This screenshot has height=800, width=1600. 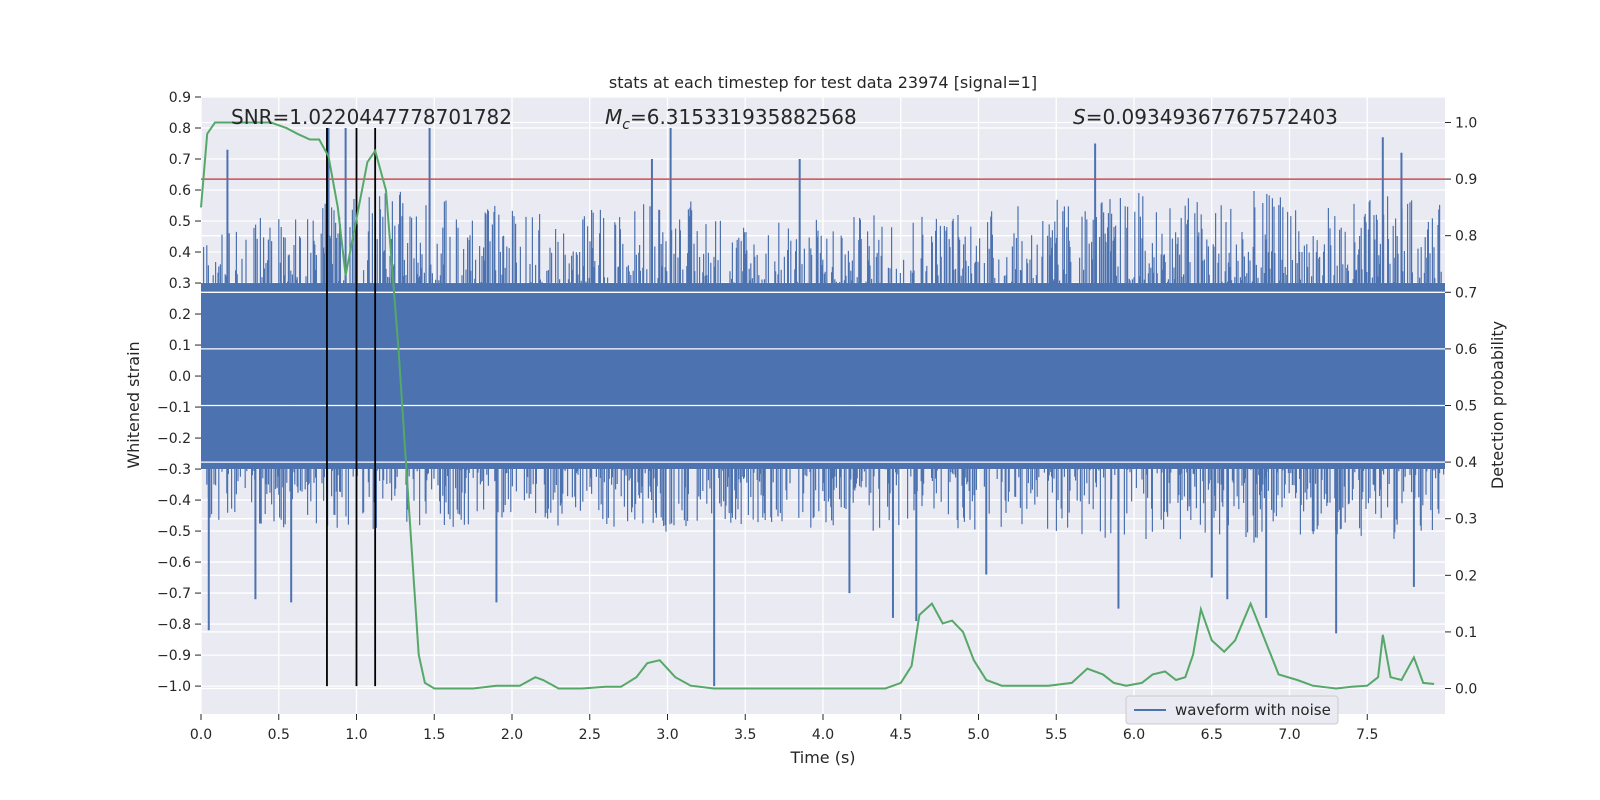 What do you see at coordinates (279, 735) in the screenshot?
I see `x-tick-label: 0.5` at bounding box center [279, 735].